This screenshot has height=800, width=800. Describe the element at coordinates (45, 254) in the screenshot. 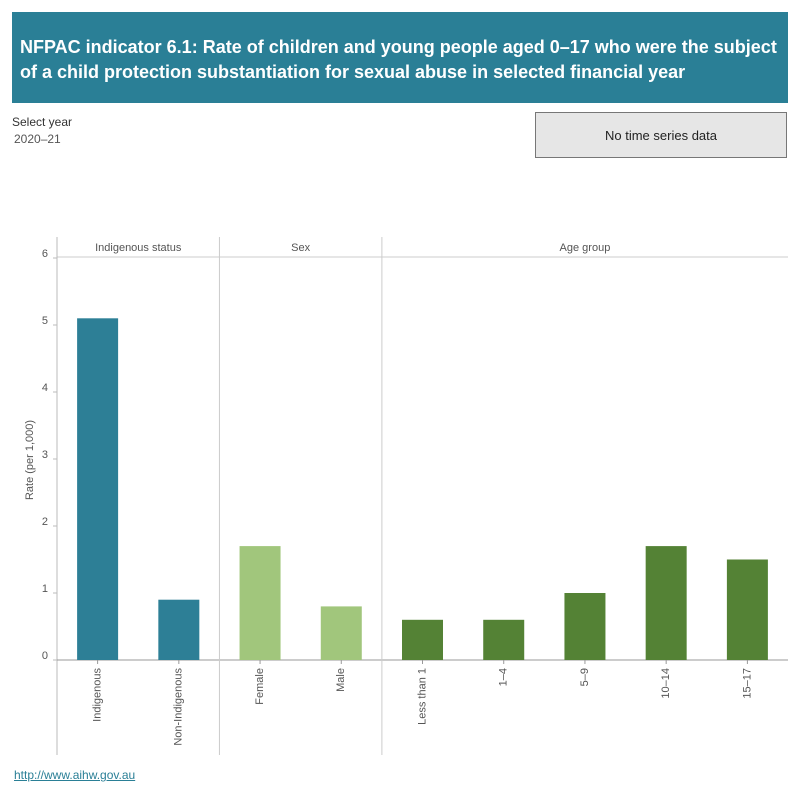

I see `y-tick-label: 6` at that location.